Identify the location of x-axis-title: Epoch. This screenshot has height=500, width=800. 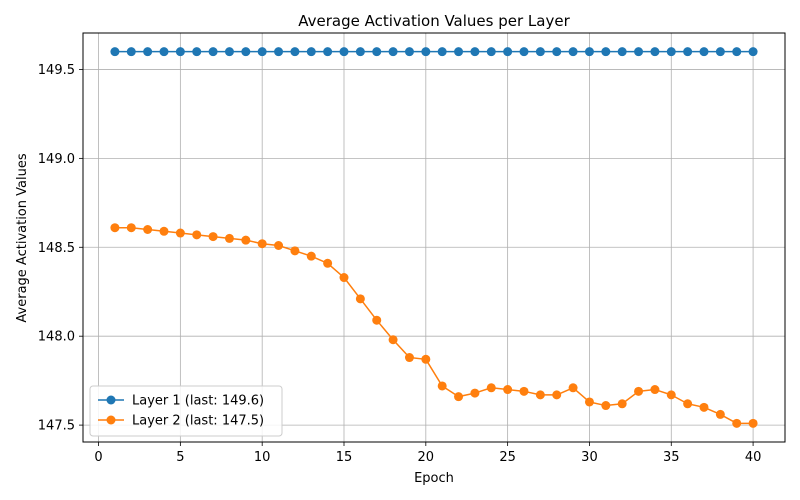
(434, 478).